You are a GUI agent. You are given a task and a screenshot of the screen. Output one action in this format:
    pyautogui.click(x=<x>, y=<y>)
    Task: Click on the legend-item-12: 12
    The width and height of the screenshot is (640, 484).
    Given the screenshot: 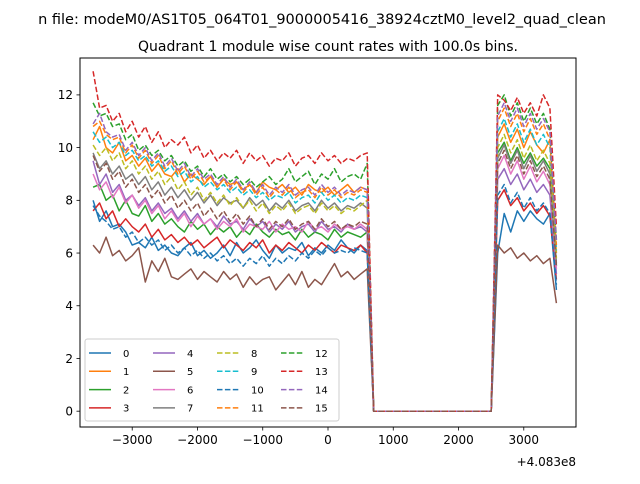 What is the action you would take?
    pyautogui.click(x=304, y=354)
    